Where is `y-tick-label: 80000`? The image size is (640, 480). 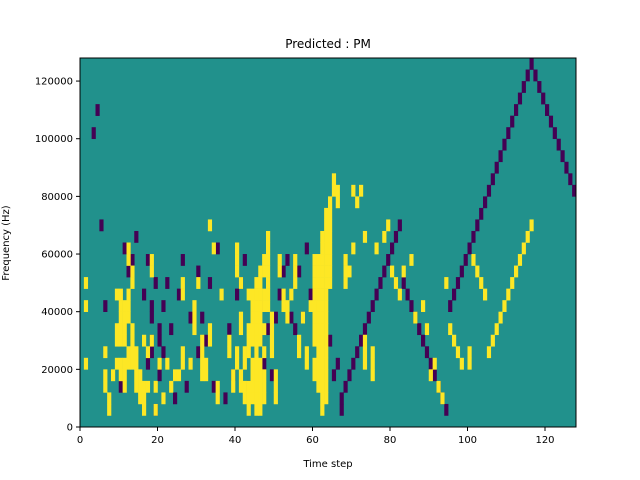 y-tick-label: 80000 is located at coordinates (57, 197).